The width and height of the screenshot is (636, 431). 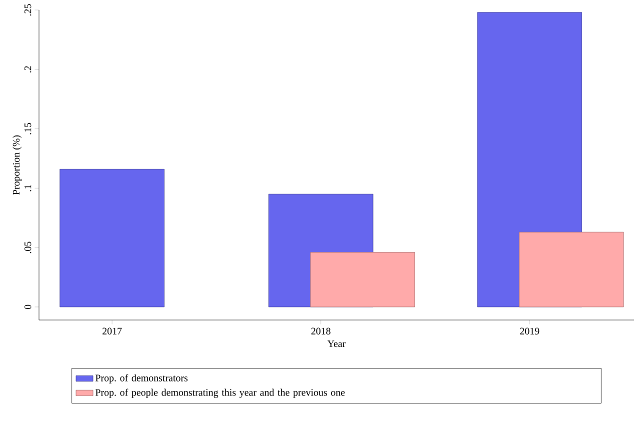 What do you see at coordinates (28, 10) in the screenshot?
I see `y-tick-label: .25` at bounding box center [28, 10].